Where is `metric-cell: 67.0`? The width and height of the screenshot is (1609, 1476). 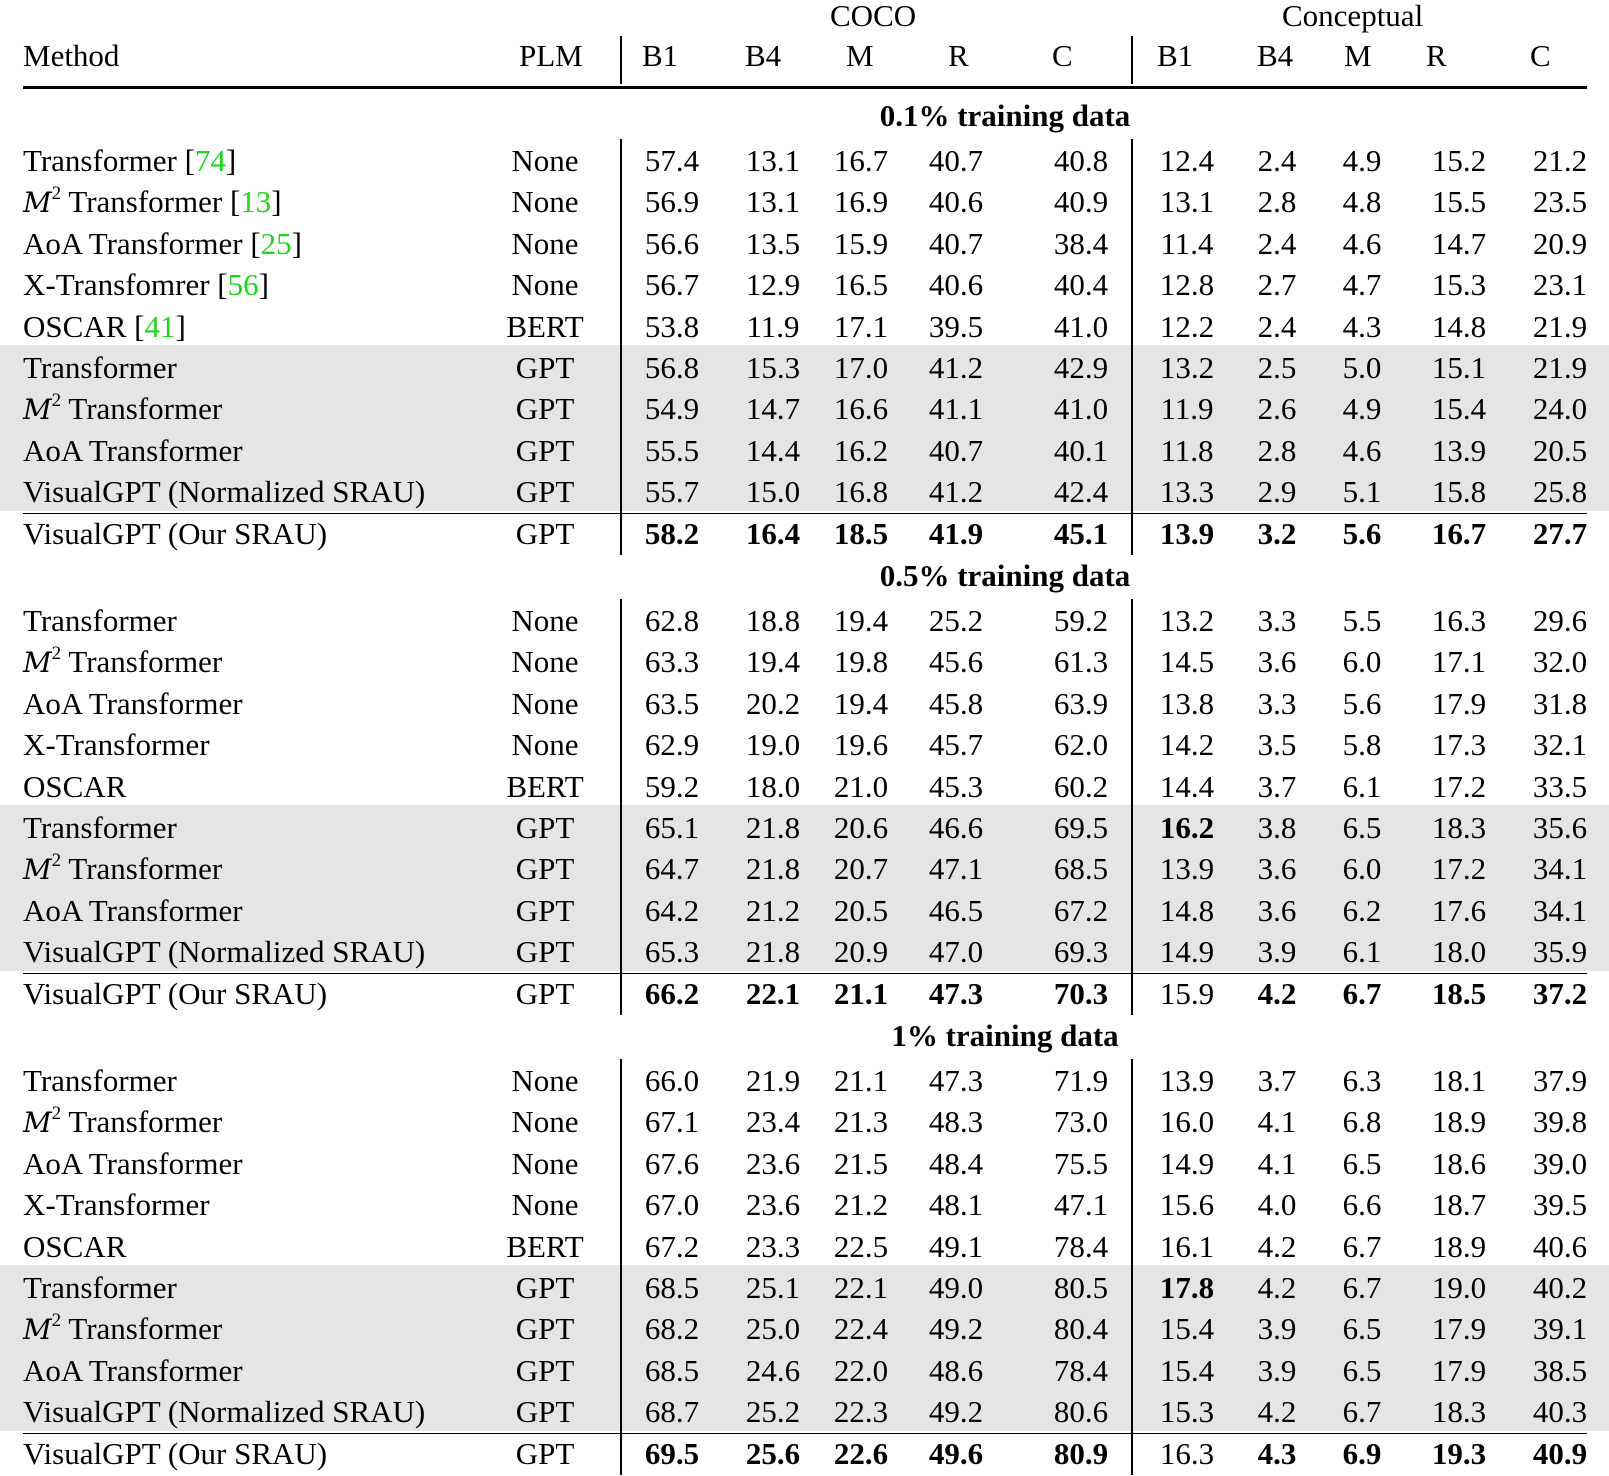
metric-cell: 67.0 is located at coordinates (672, 1205).